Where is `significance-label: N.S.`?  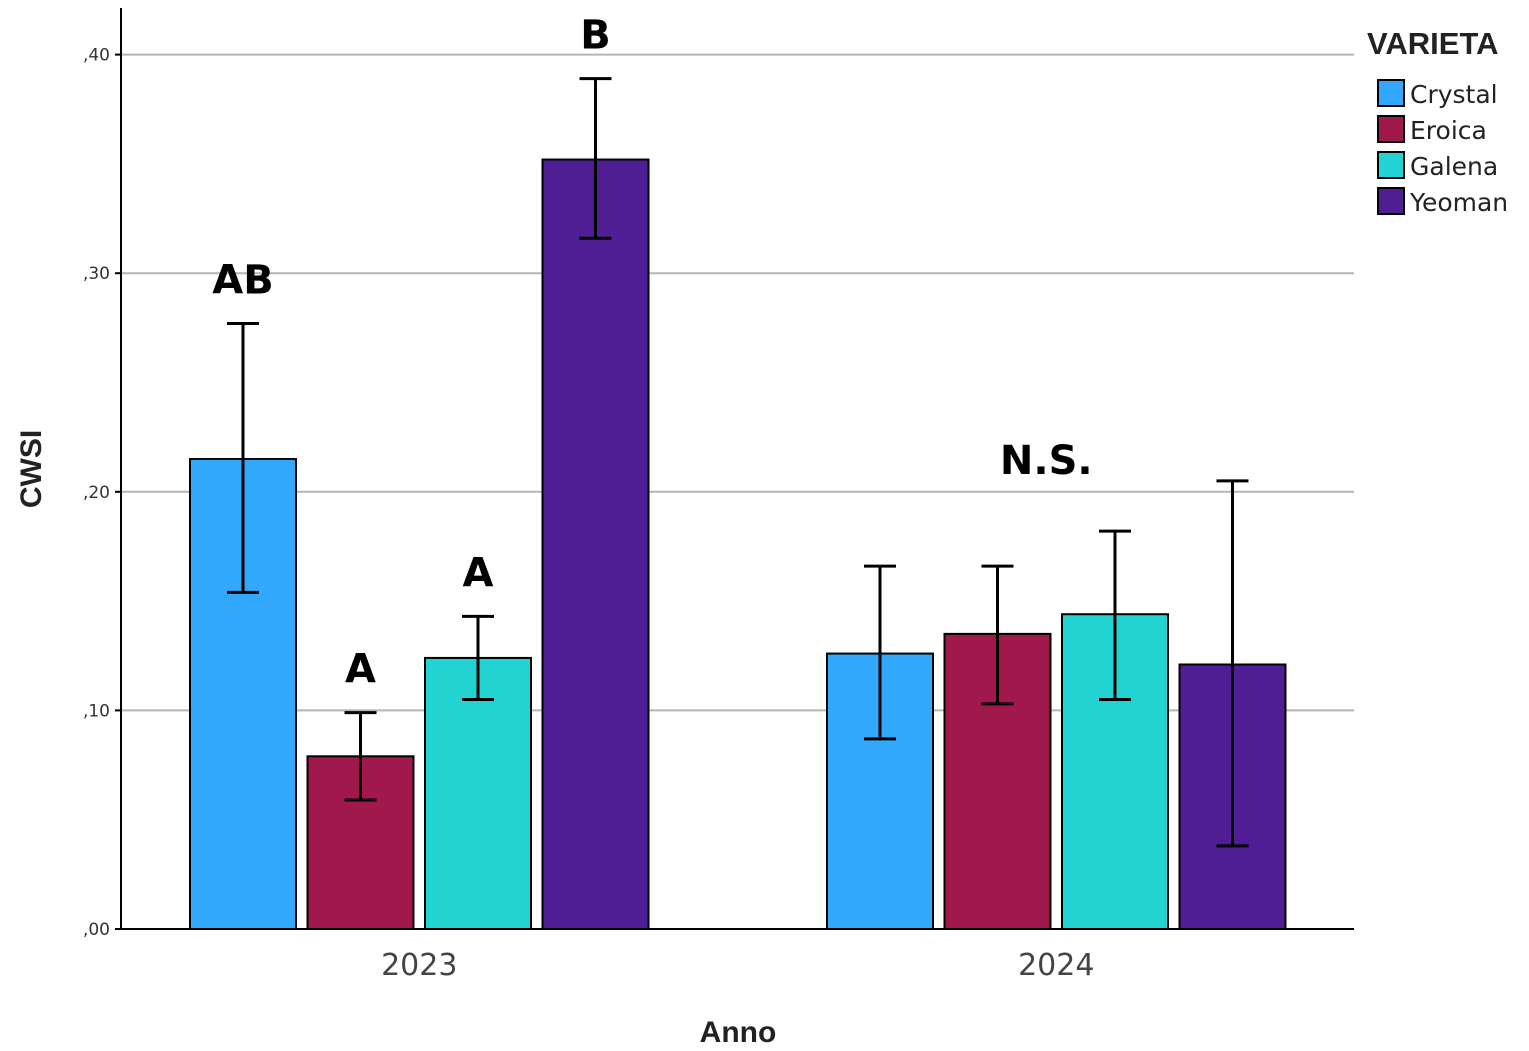
significance-label: N.S. is located at coordinates (1046, 461).